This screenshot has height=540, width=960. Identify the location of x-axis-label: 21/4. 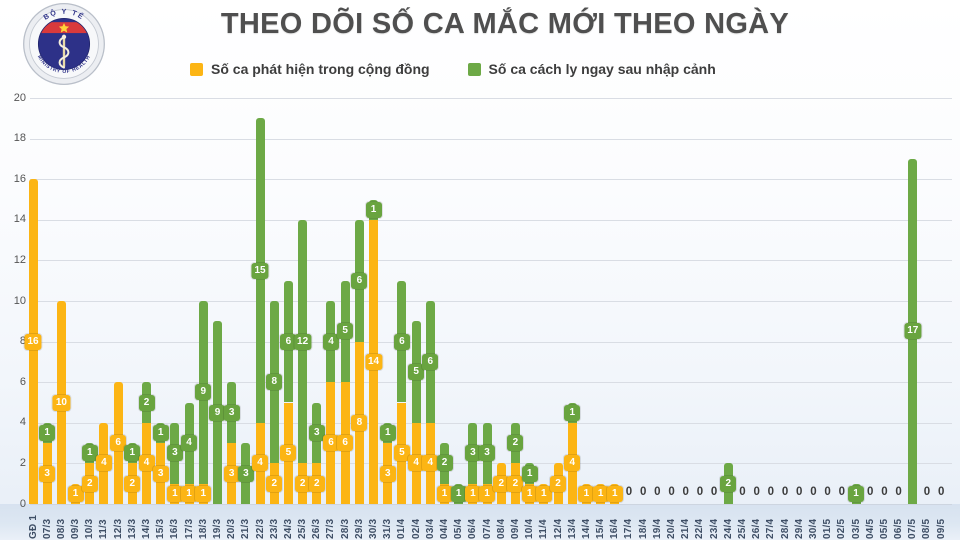
(686, 528).